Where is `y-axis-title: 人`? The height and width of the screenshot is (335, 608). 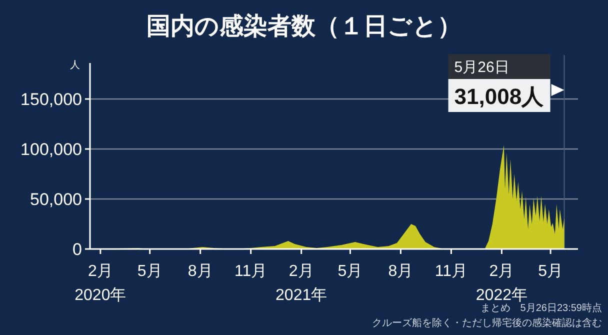
y-axis-title: 人 is located at coordinates (75, 65).